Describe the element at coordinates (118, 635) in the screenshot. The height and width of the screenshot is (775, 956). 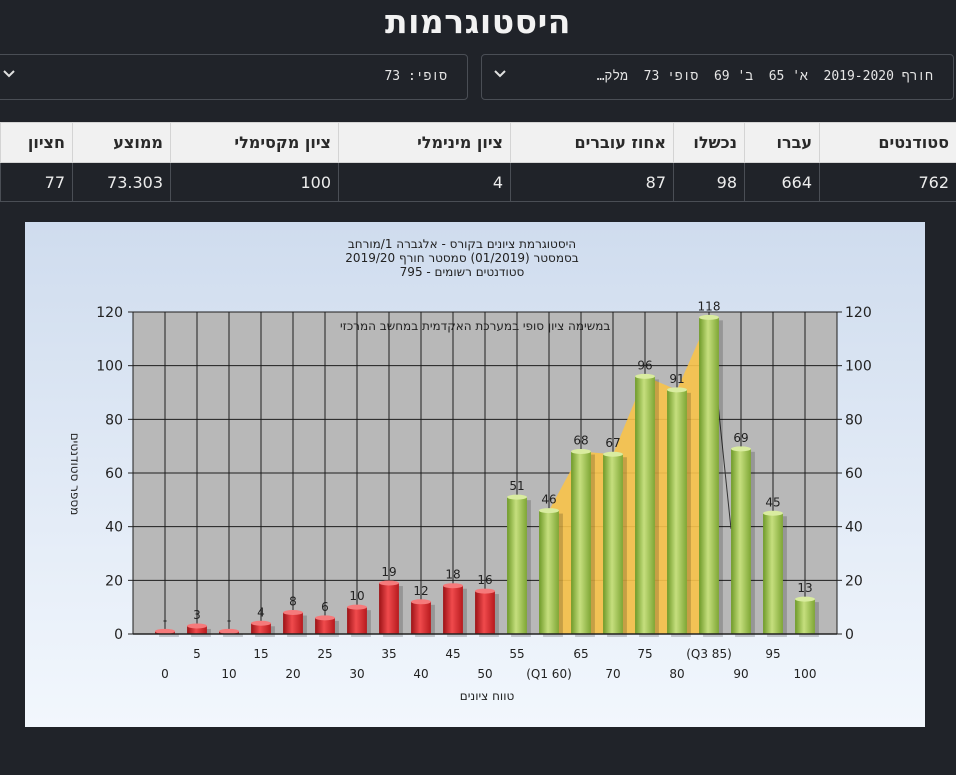
I see `y-tick-label: 0` at that location.